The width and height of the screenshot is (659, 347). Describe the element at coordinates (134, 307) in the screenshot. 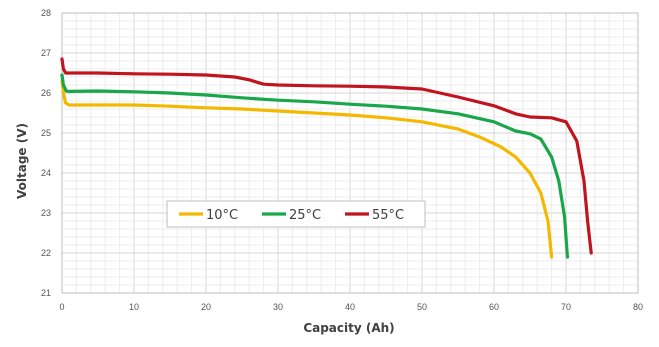

I see `x-tick-label: 10` at that location.